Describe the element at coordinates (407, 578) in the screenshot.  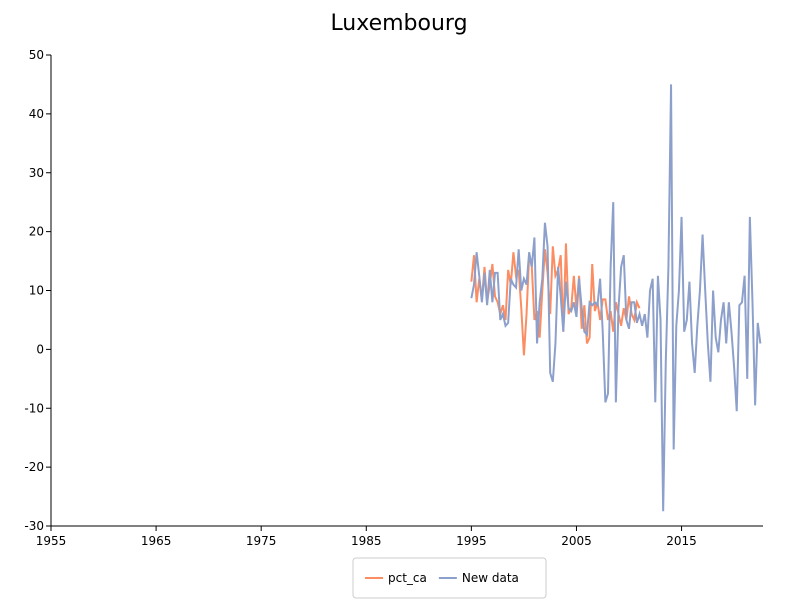
I see `legend-label: pct_ca` at that location.